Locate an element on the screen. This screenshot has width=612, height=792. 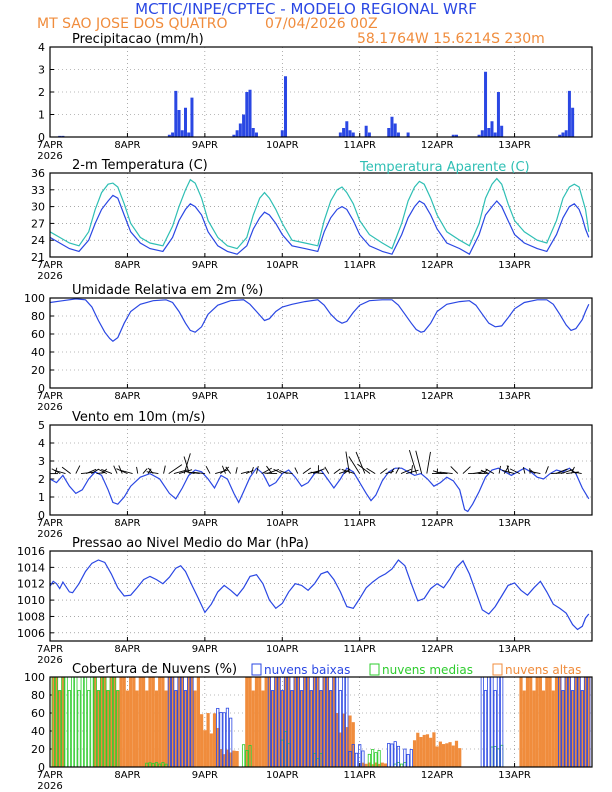
x-tick-label: 12APR is located at coordinates (437, 649).